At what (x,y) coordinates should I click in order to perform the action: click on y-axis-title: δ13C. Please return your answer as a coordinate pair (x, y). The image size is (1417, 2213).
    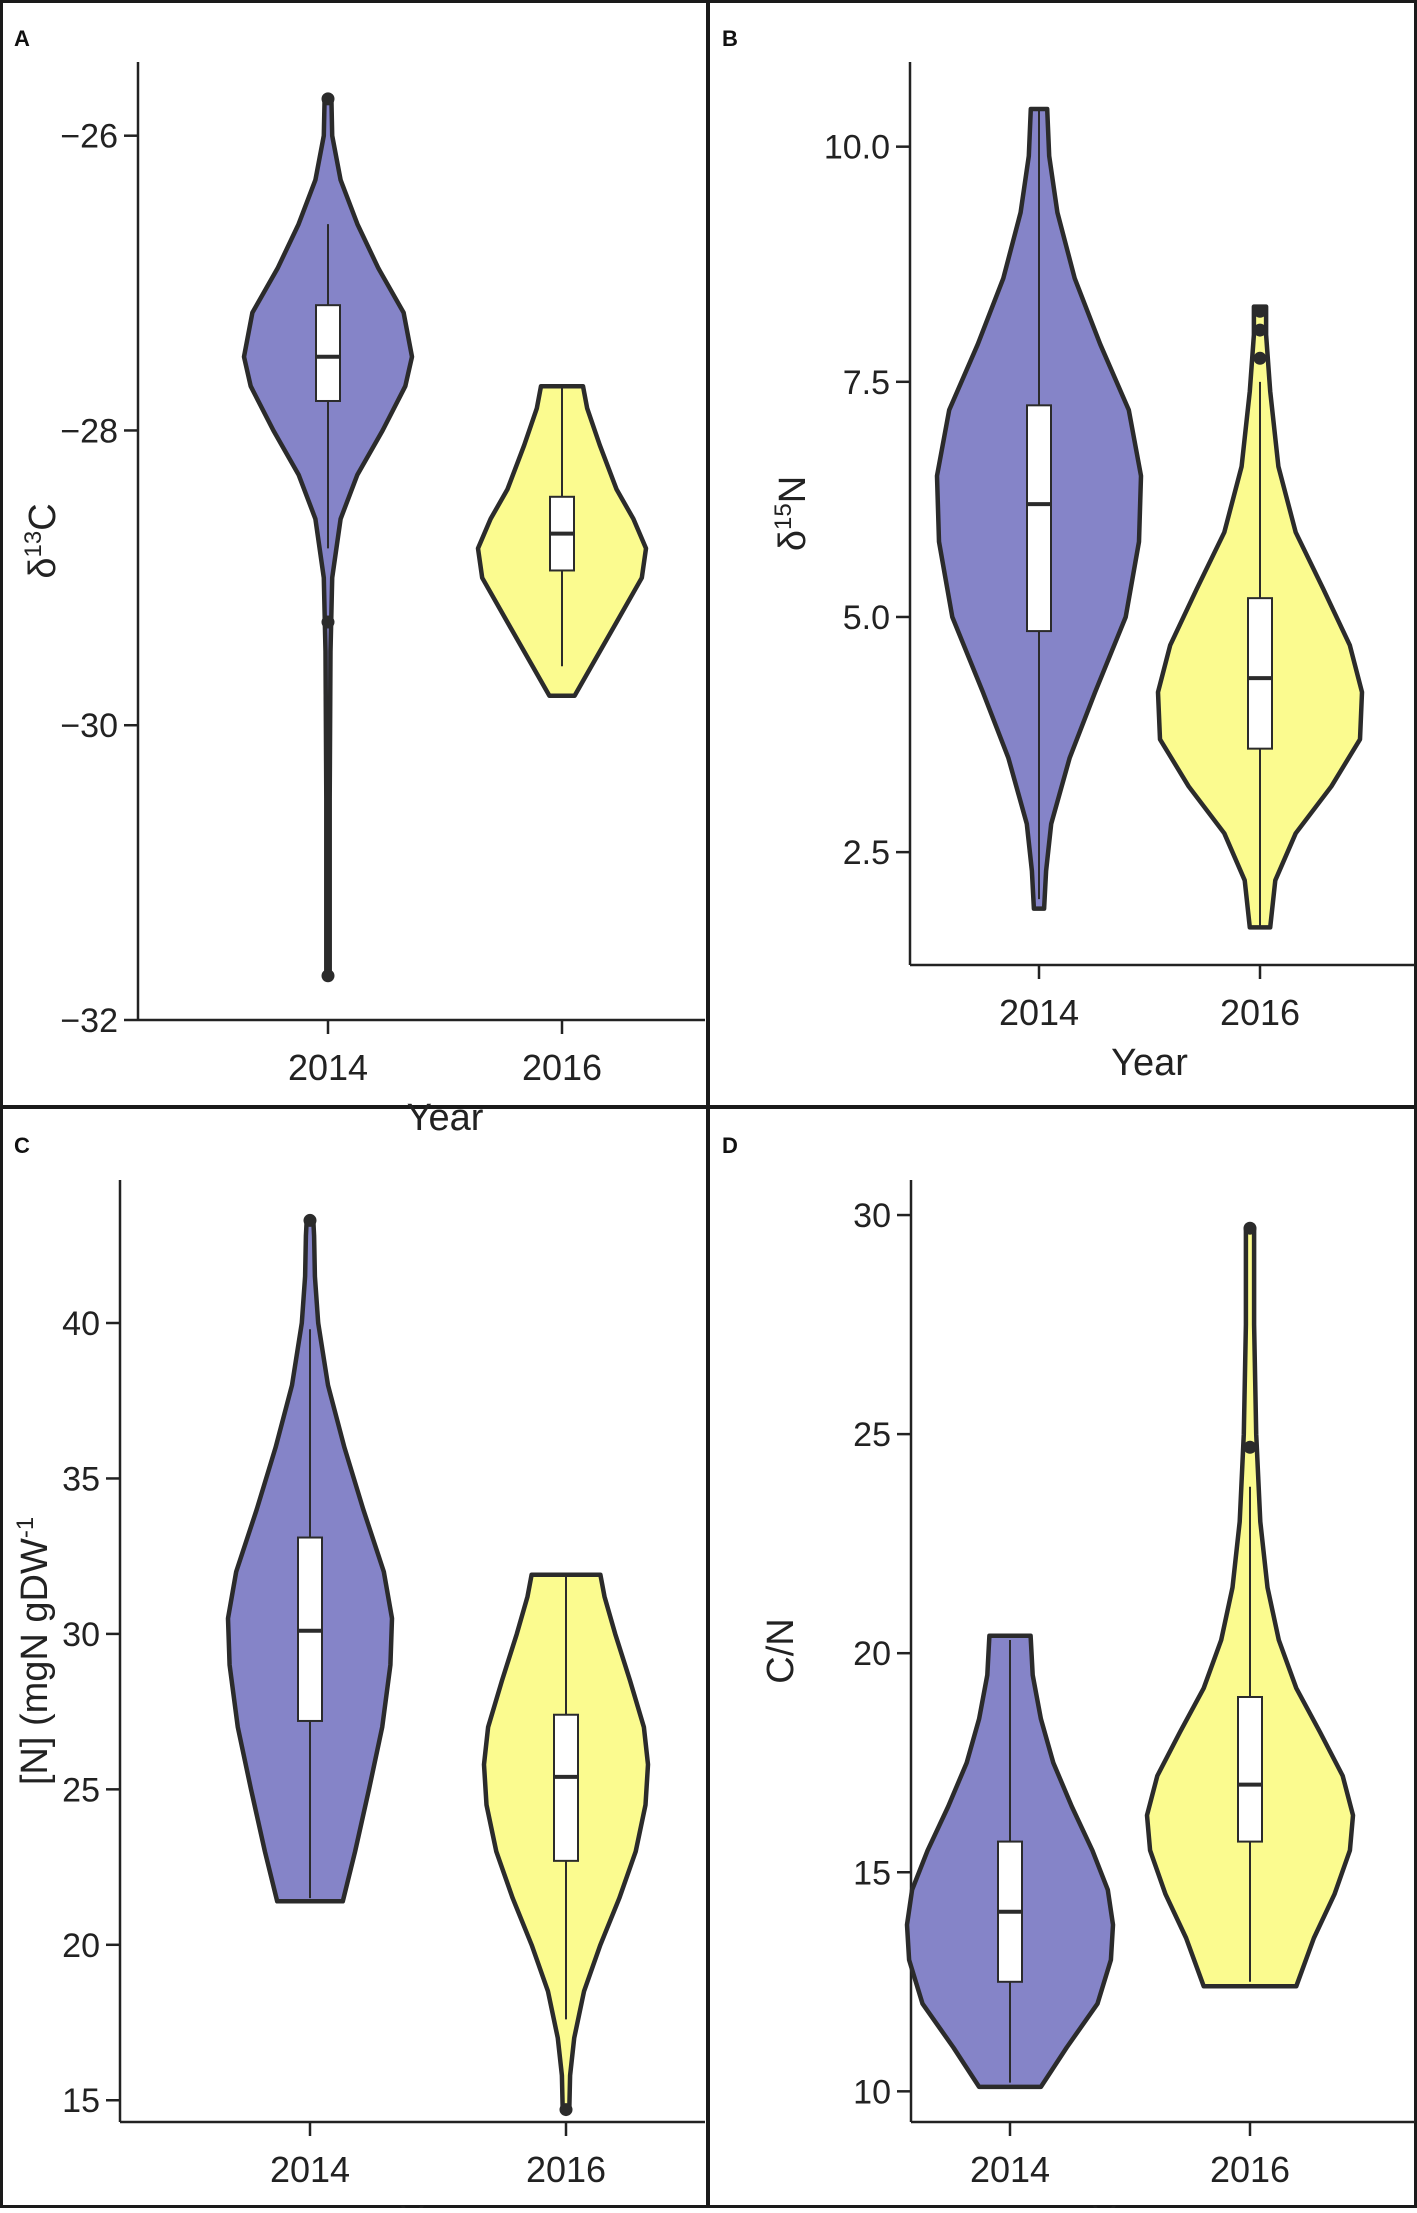
    Looking at the image, I should click on (42, 540).